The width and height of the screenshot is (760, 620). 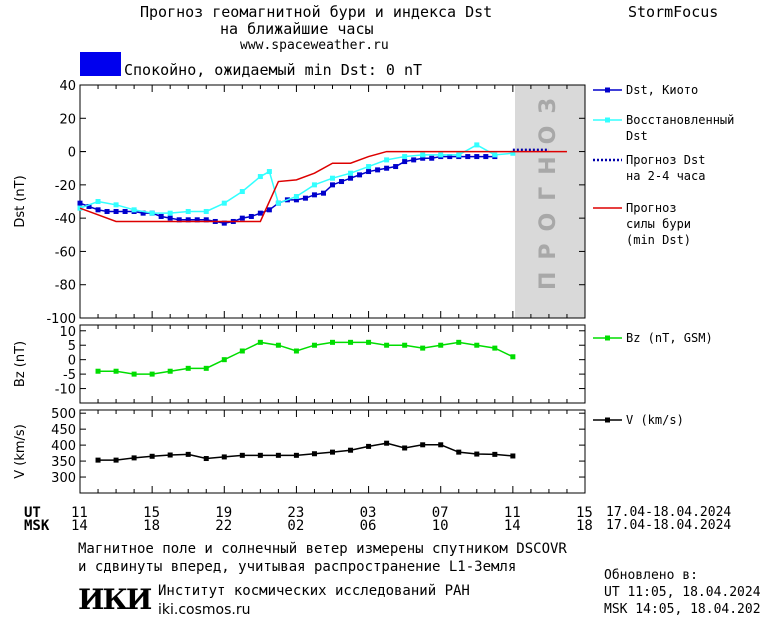 What do you see at coordinates (204, 610) in the screenshot?
I see `institute-site: iki.cosmos.ru` at bounding box center [204, 610].